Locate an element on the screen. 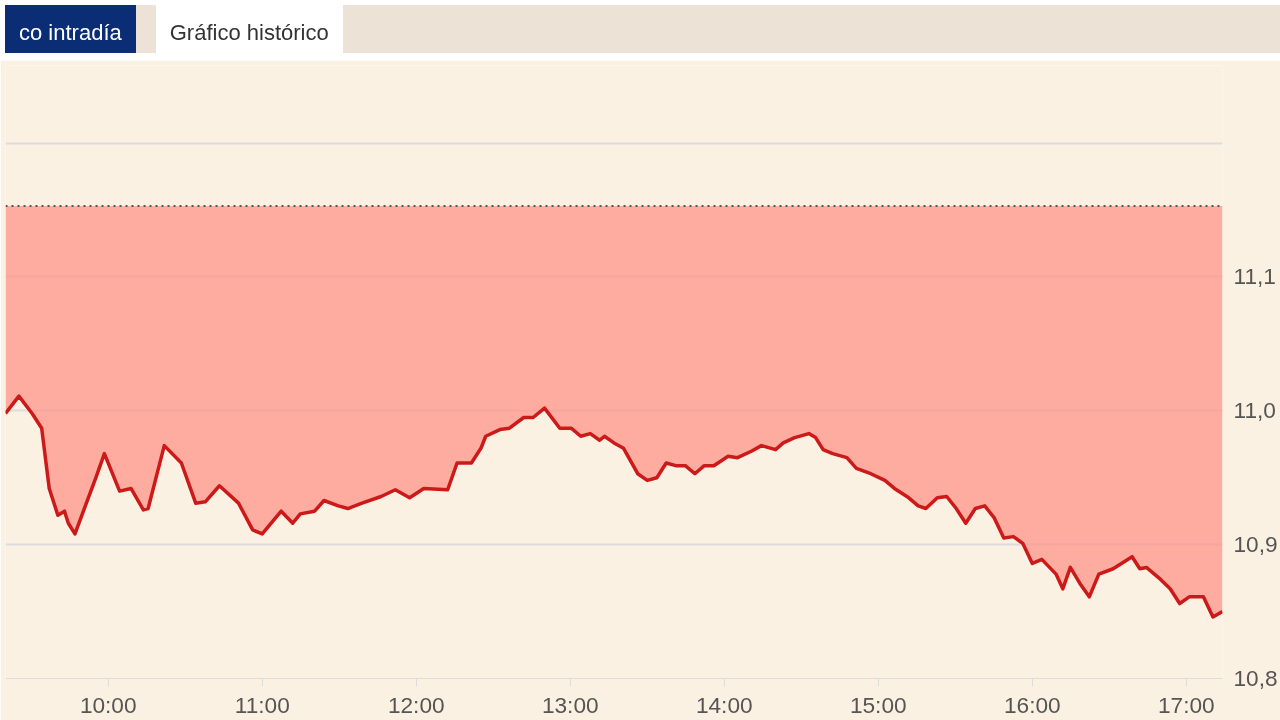 The width and height of the screenshot is (1280, 720). y-tick-label: 10,9 is located at coordinates (1255, 544).